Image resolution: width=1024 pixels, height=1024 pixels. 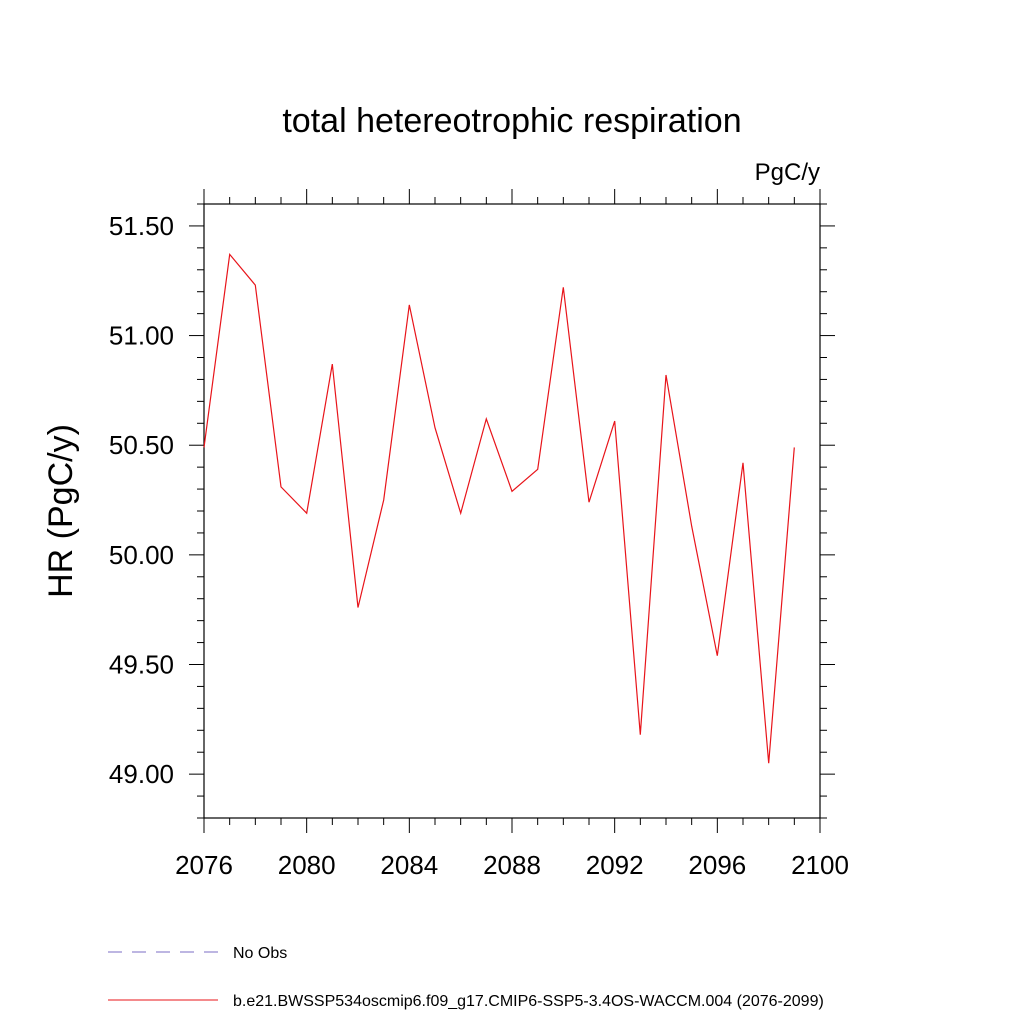 What do you see at coordinates (820, 865) in the screenshot?
I see `x-tick-label: 2100` at bounding box center [820, 865].